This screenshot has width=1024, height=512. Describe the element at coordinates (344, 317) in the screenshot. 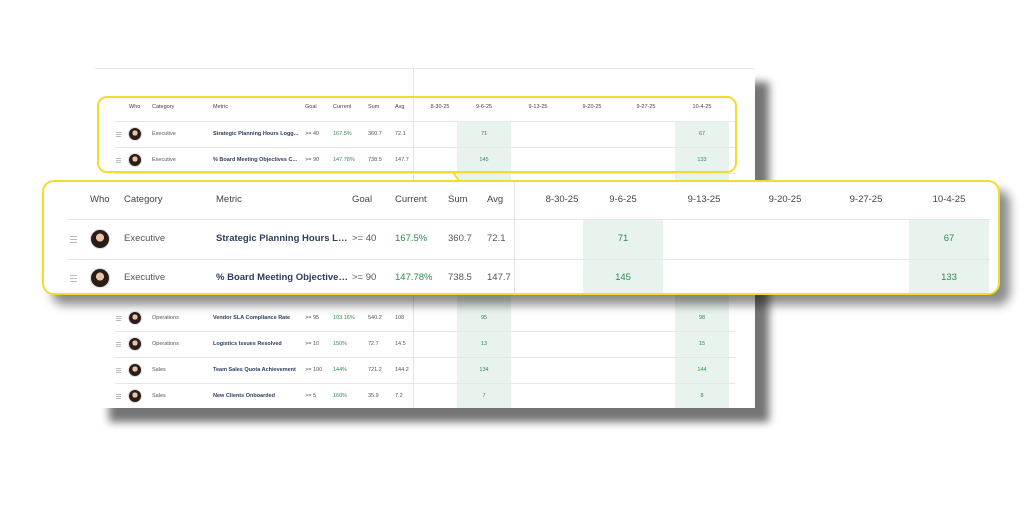

I see `current-cell: 103.16%` at that location.